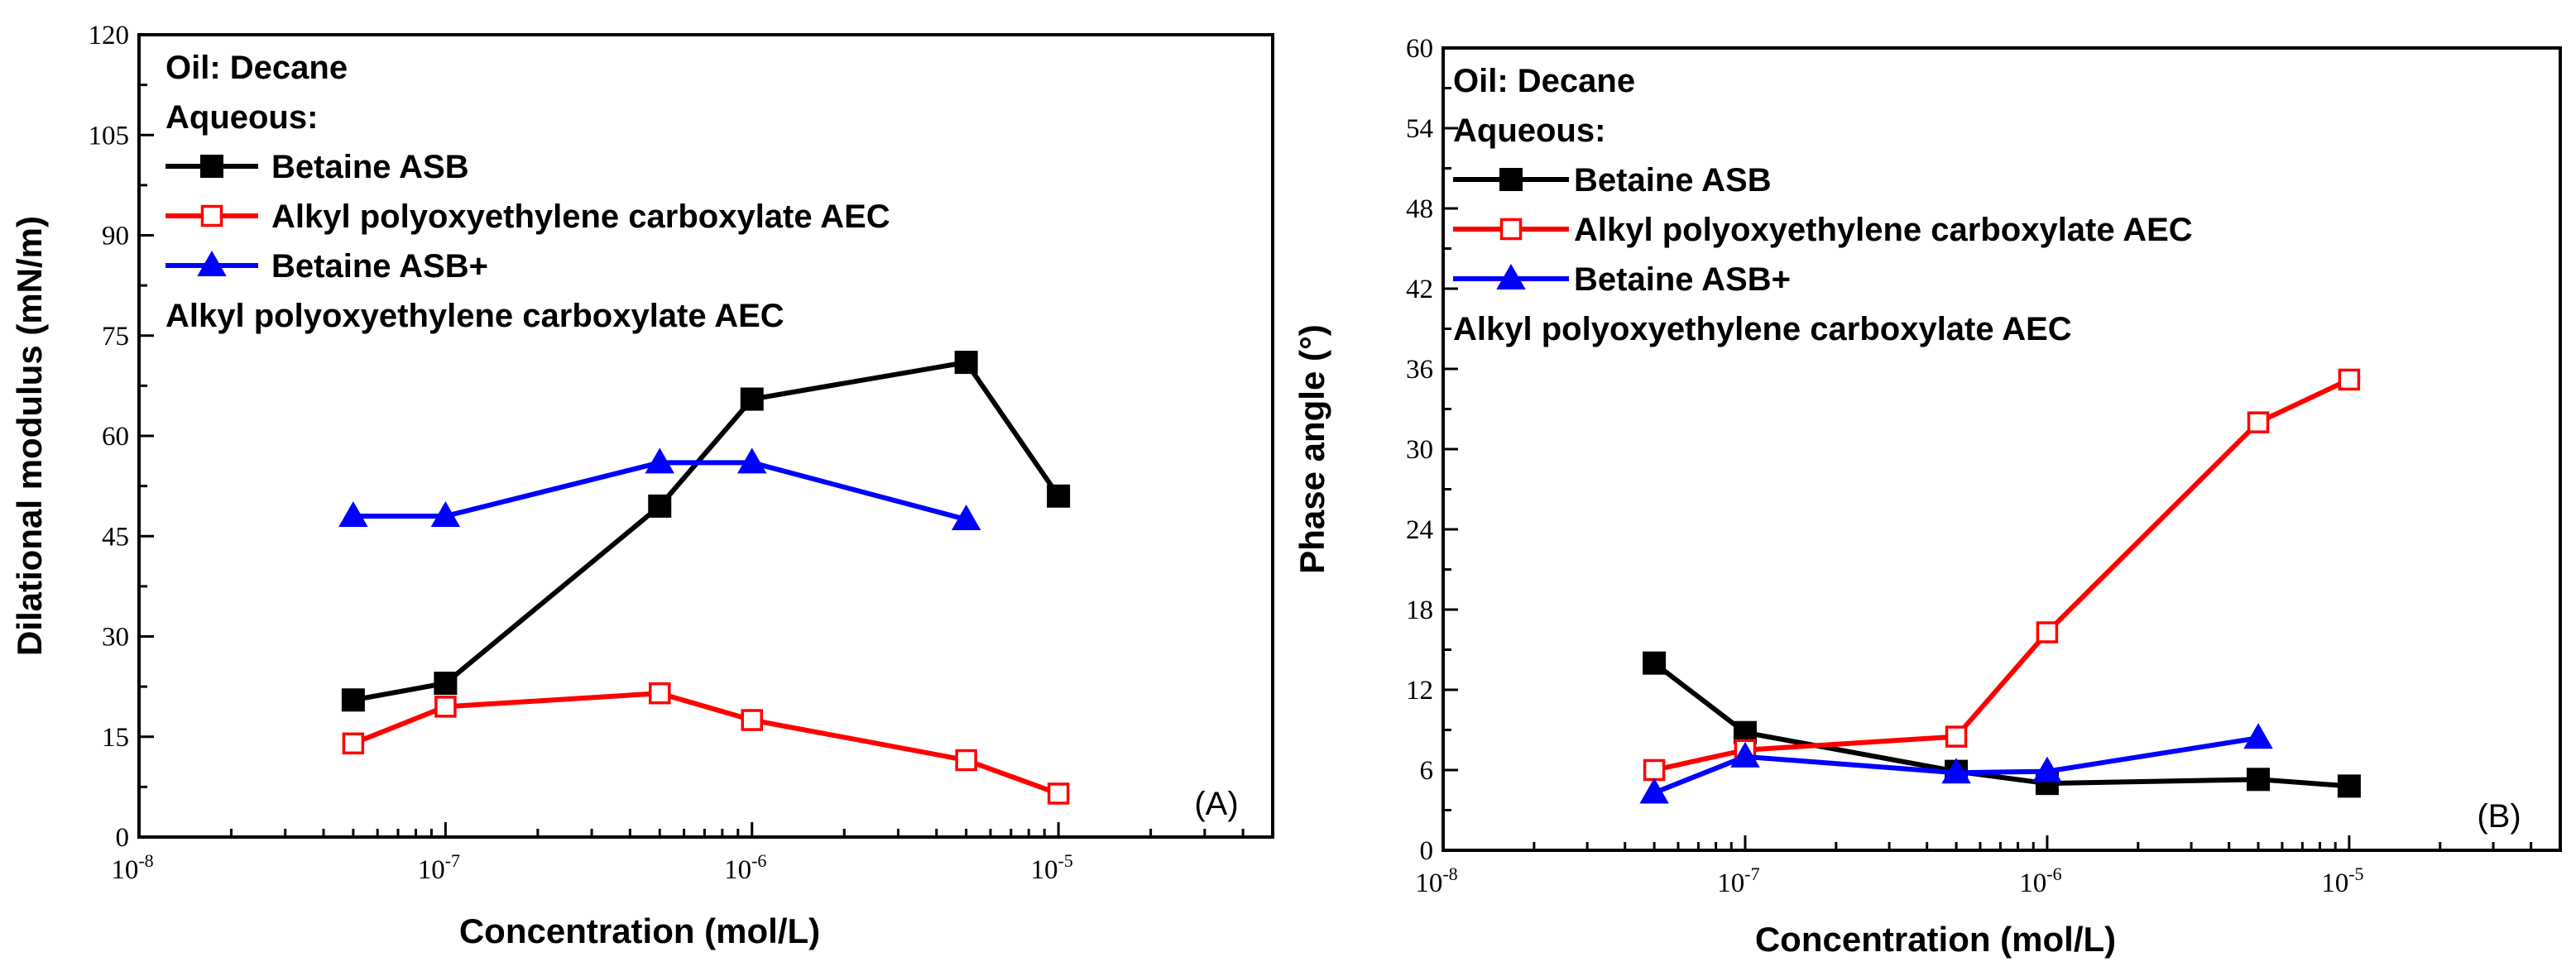 This screenshot has width=2576, height=976. I want to click on y-tick-label: 12, so click(1420, 691).